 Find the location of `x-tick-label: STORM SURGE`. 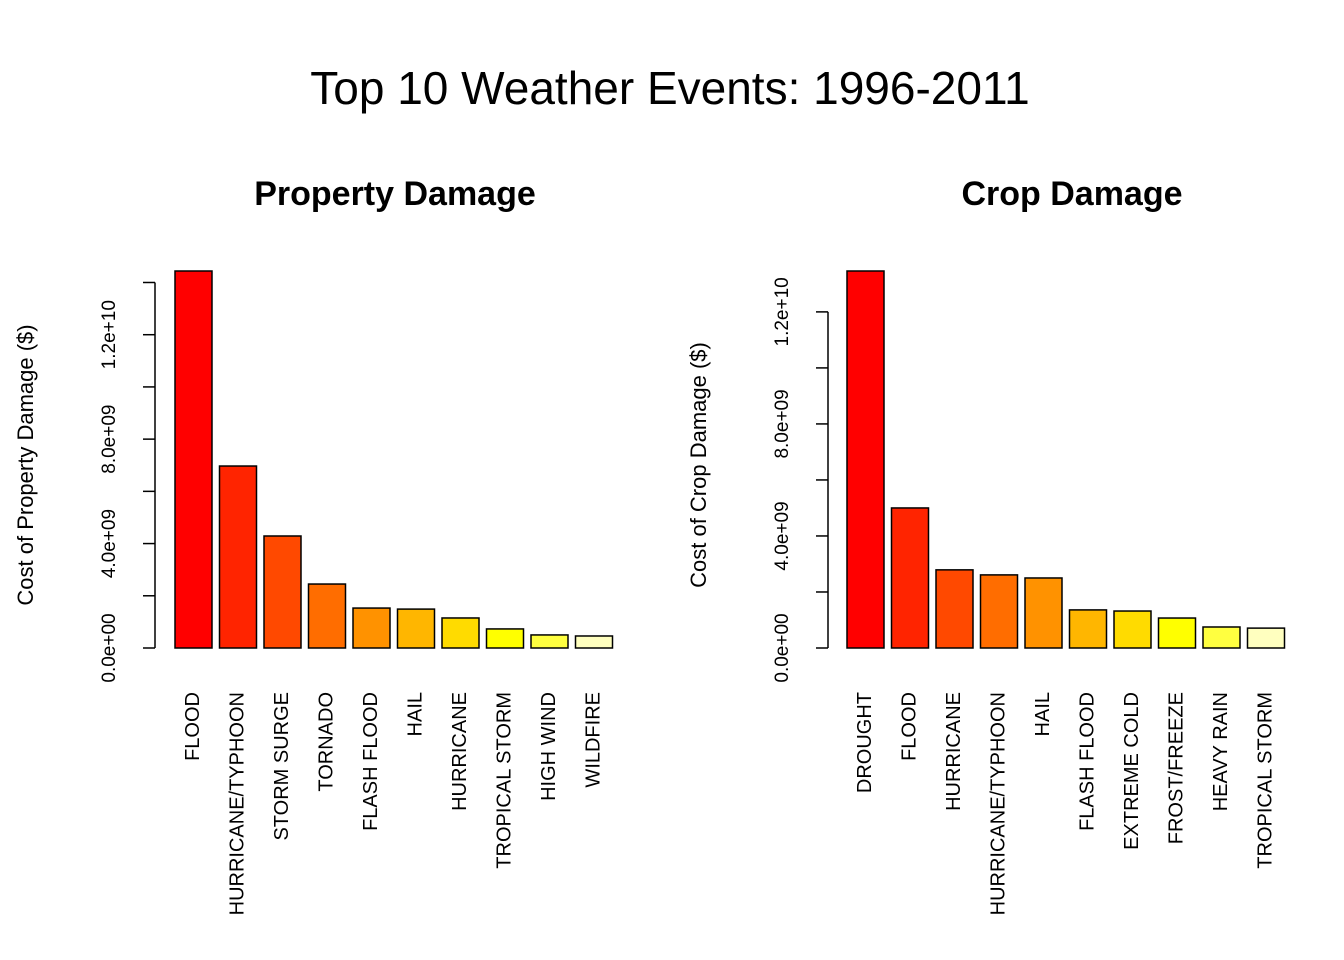

x-tick-label: STORM SURGE is located at coordinates (282, 766).